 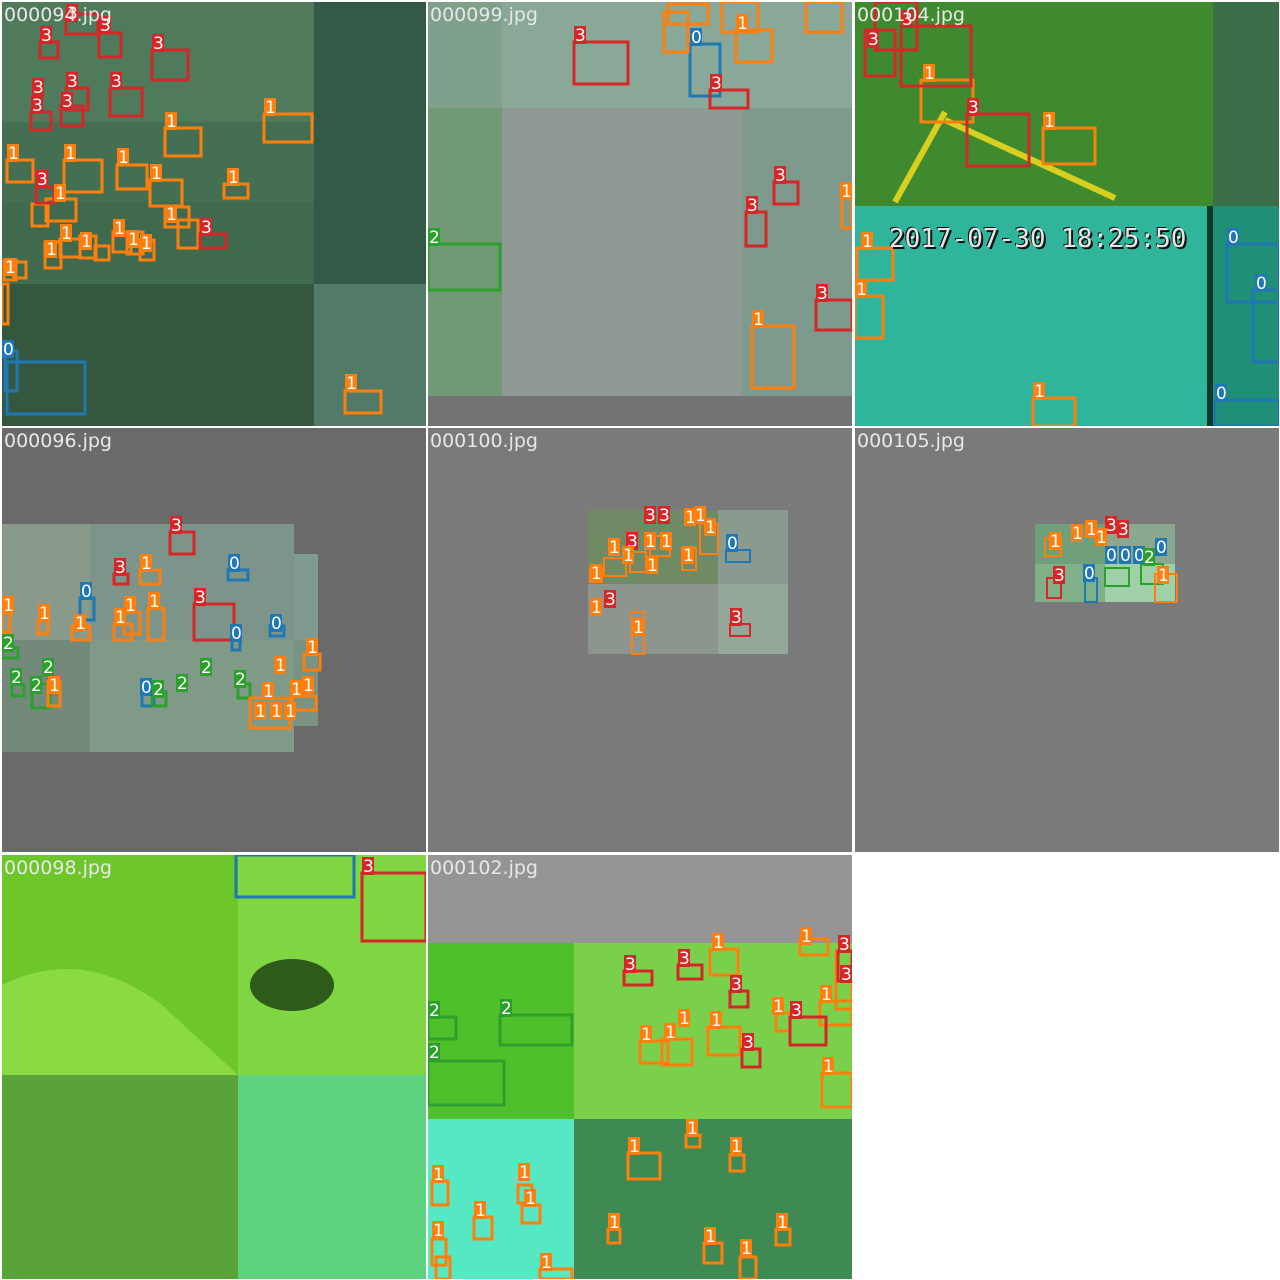 What do you see at coordinates (58, 15) in the screenshot?
I see `tile-filename: 000094.jpg` at bounding box center [58, 15].